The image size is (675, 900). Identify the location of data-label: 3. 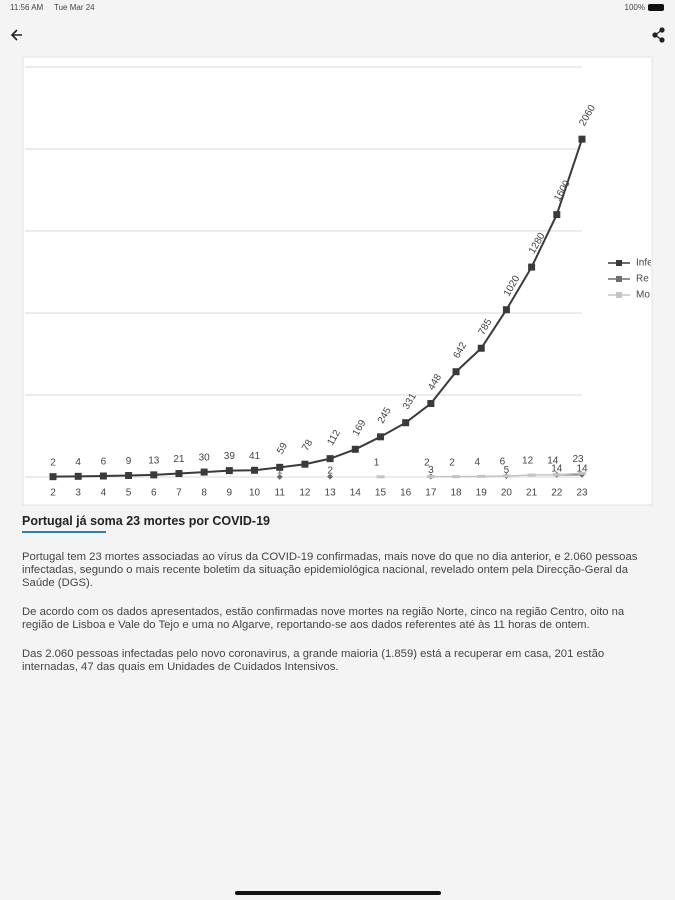
(431, 470).